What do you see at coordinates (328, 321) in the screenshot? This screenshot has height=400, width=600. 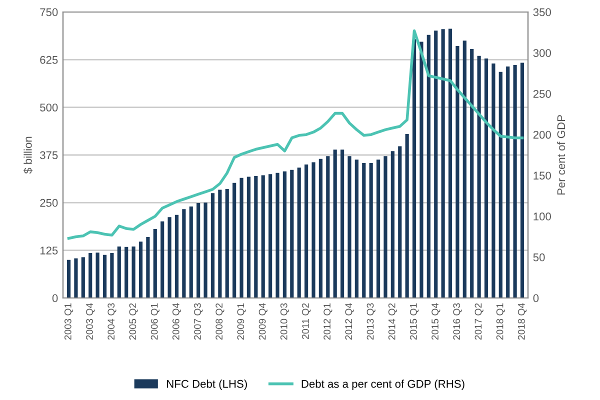 I see `x-tick-label: 2012 Q1` at bounding box center [328, 321].